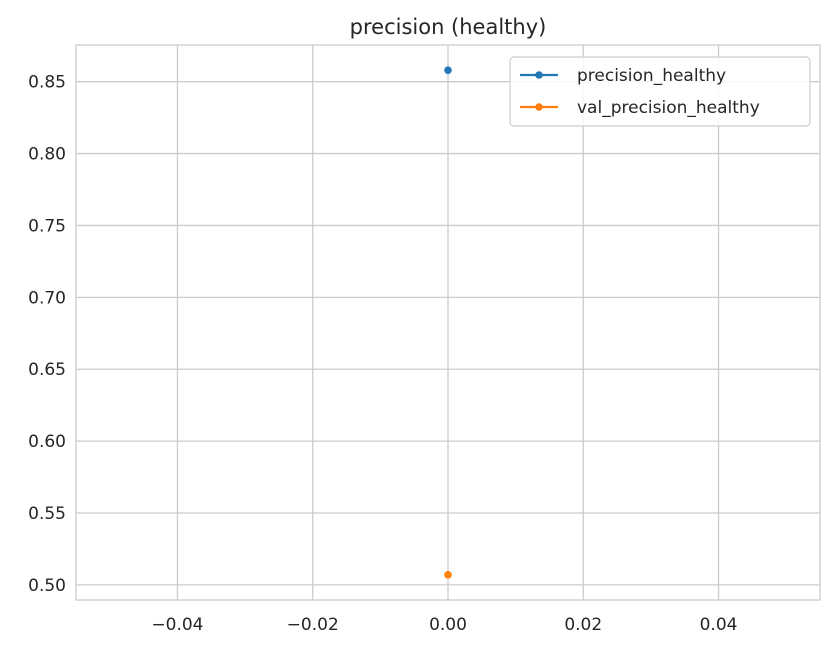 The width and height of the screenshot is (835, 650). What do you see at coordinates (47, 83) in the screenshot?
I see `y-tick-label: 0.85` at bounding box center [47, 83].